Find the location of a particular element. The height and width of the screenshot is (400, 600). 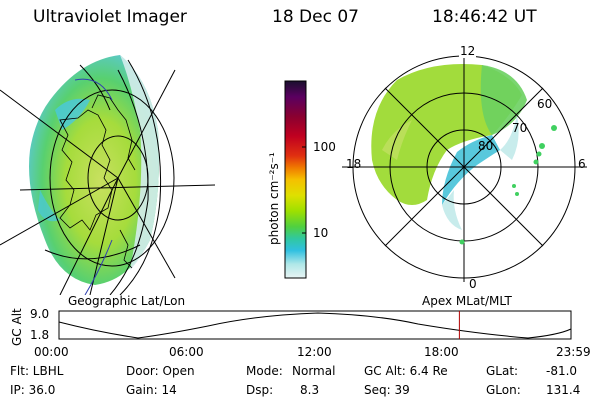

mlat-label-70: 70 is located at coordinates (520, 128).